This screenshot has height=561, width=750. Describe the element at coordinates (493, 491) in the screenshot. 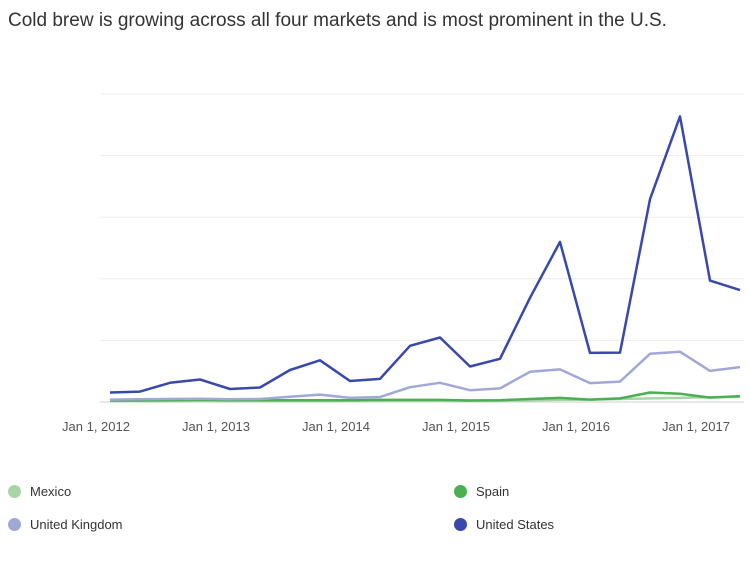

I see `legend-label-spain: Spain` at that location.